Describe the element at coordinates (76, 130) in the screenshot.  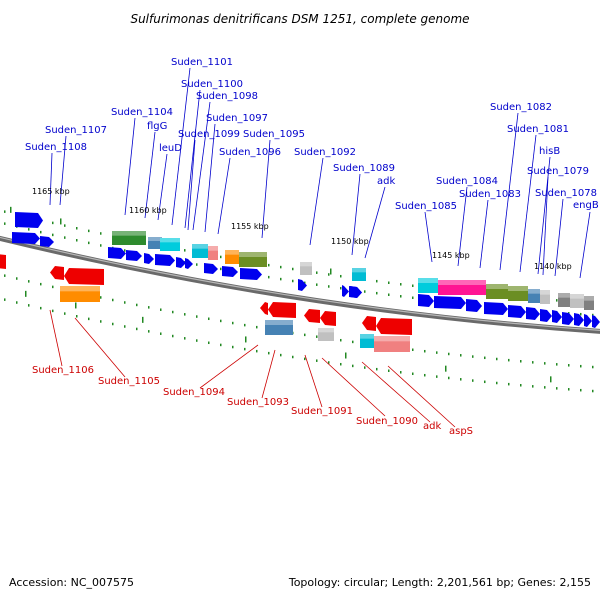
I see `gene-label: Suden_1107` at that location.